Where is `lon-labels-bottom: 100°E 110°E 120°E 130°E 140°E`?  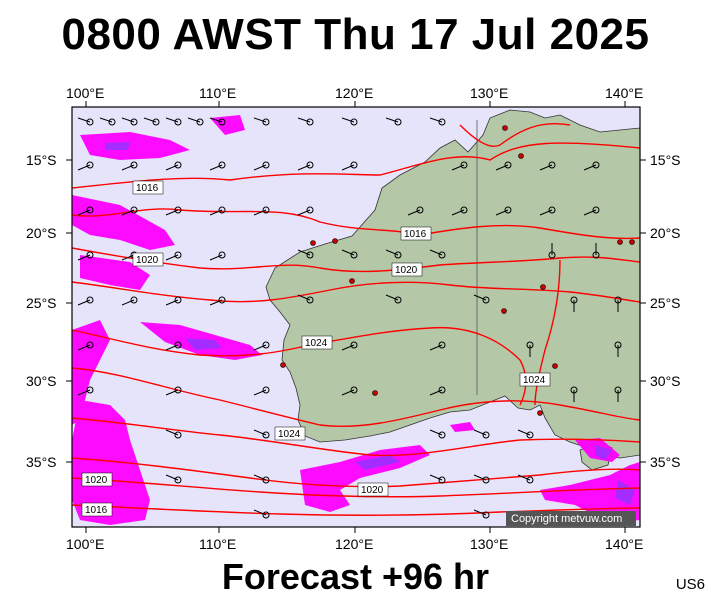 lon-labels-bottom: 100°E 110°E 120°E 130°E 140°E is located at coordinates (354, 544).